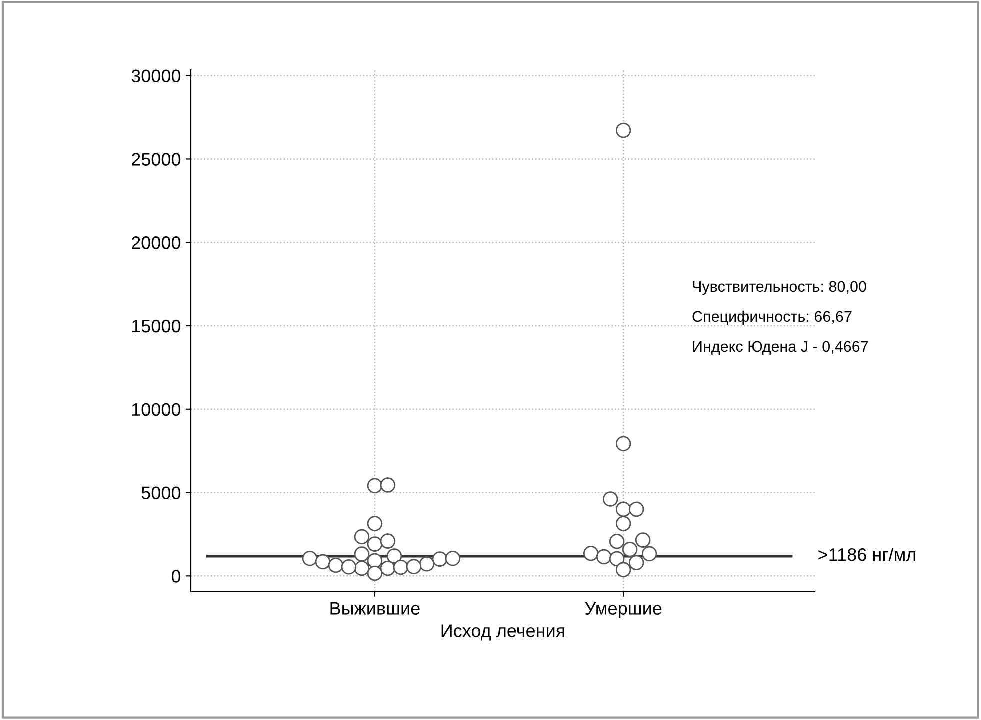  I want to click on y-tick-label: 0, so click(176, 576).